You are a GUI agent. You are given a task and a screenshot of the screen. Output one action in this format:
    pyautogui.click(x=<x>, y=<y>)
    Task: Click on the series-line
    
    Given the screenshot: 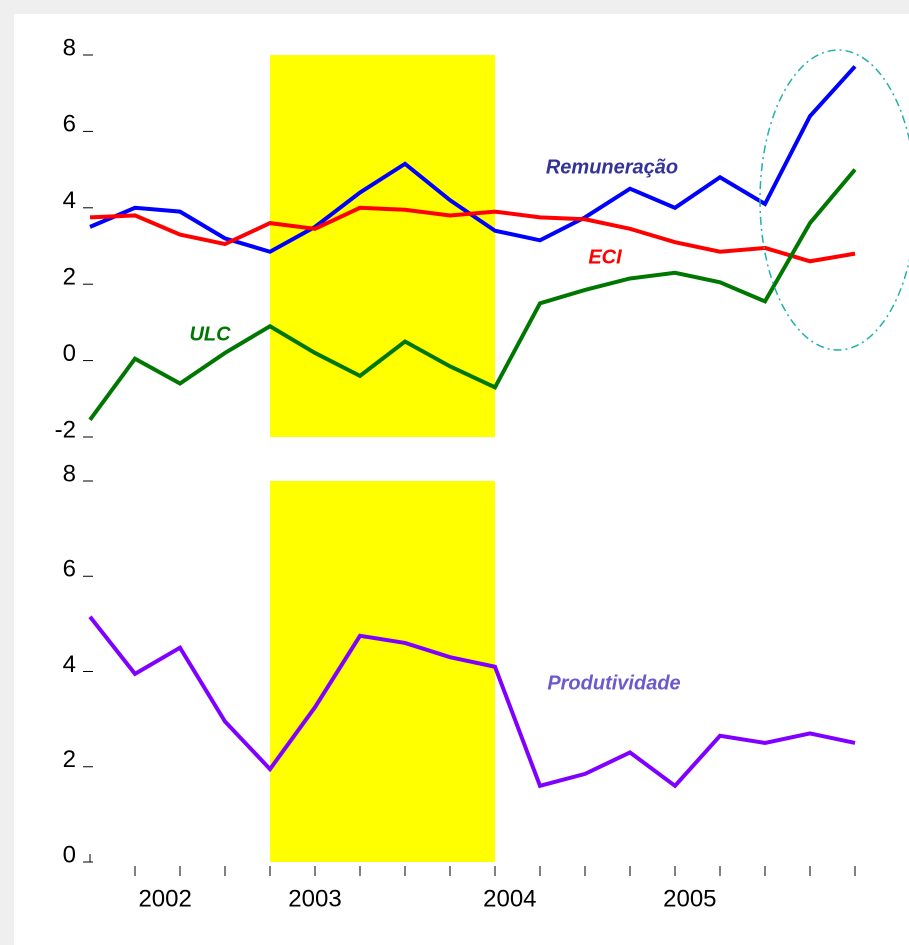 What is the action you would take?
    pyautogui.click(x=472, y=234)
    